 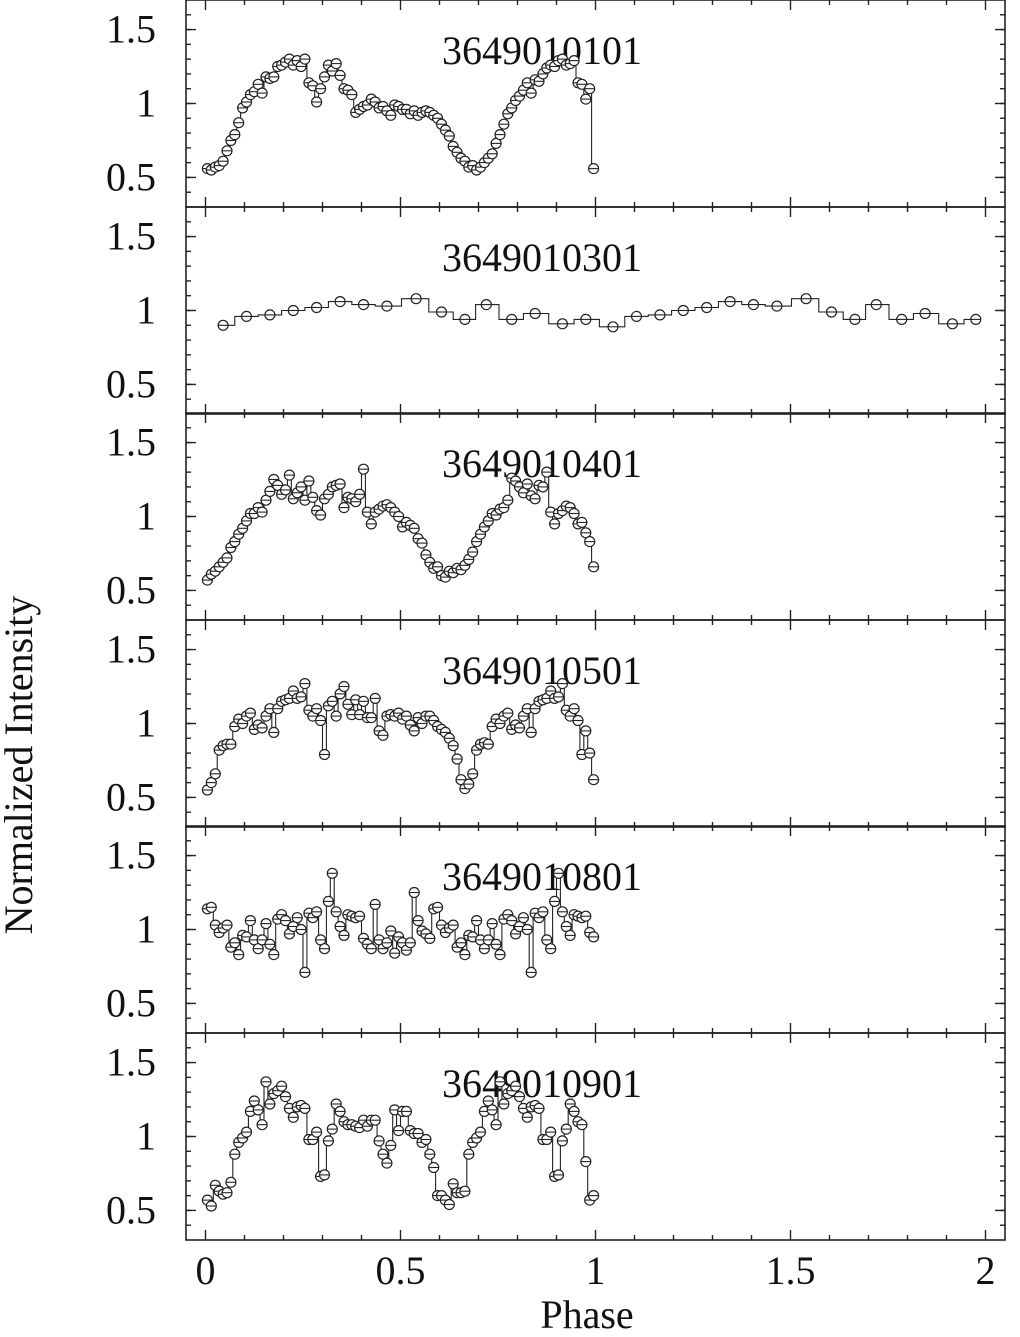 I want to click on panel-6: 0.5 1 1.5 3649010901, so click(x=556, y=1136).